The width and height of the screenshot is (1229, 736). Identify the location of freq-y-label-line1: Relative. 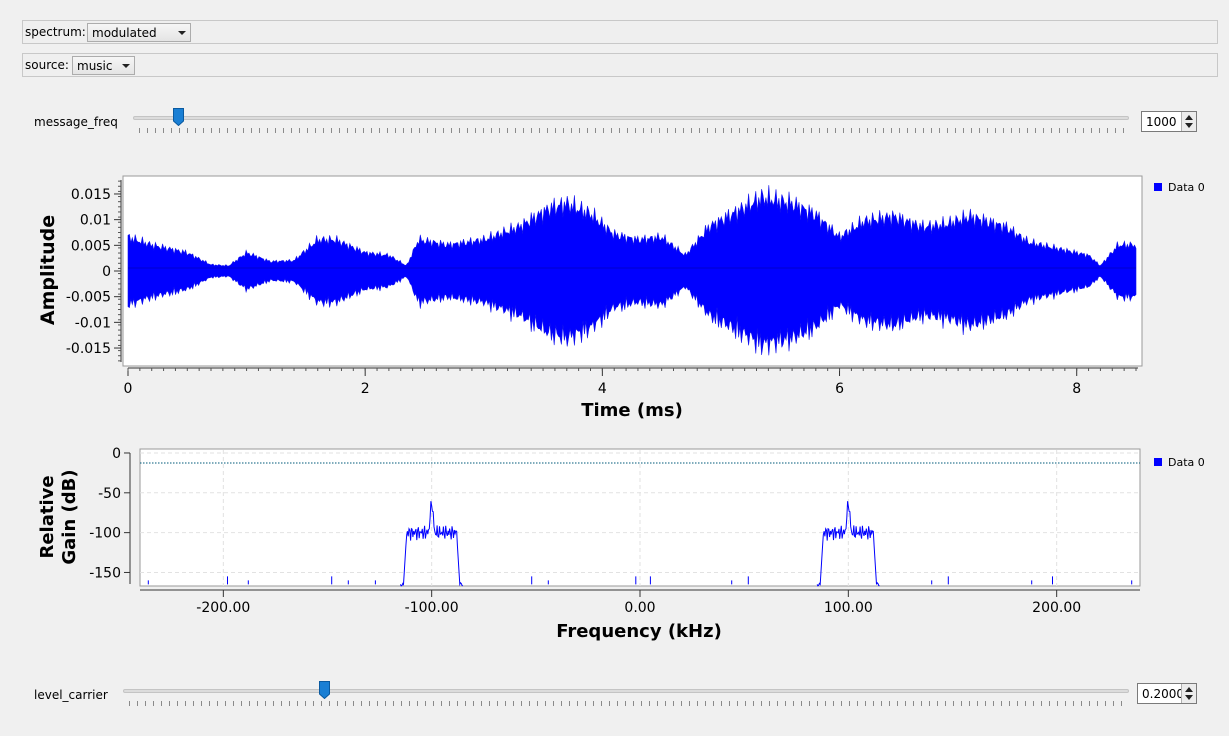
(47, 516).